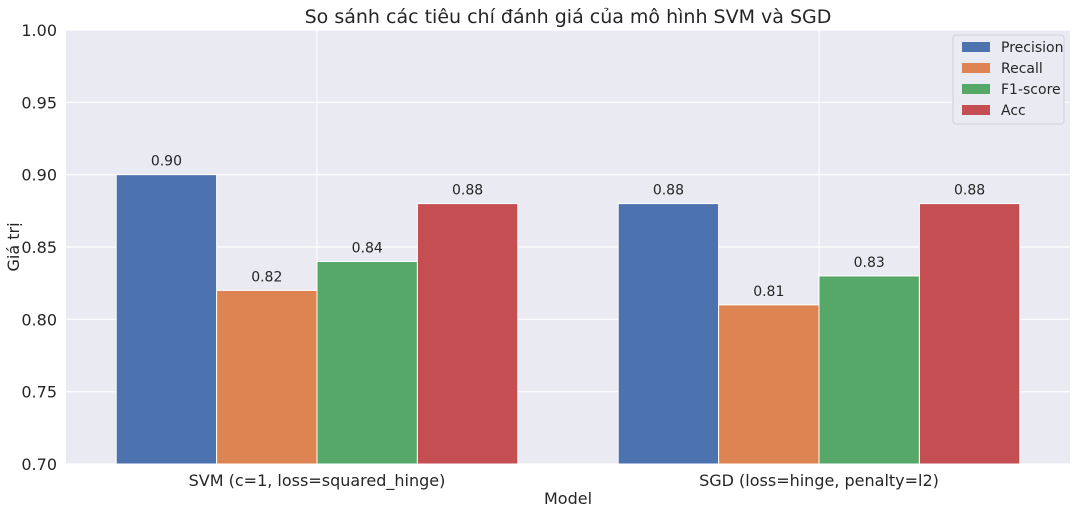  What do you see at coordinates (39, 30) in the screenshot?
I see `y-tick-label: 1.00` at bounding box center [39, 30].